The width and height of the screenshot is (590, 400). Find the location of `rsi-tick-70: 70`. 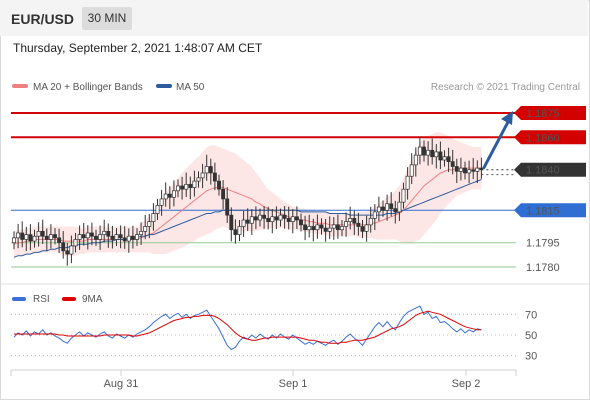

rsi-tick-70: 70 is located at coordinates (531, 315).